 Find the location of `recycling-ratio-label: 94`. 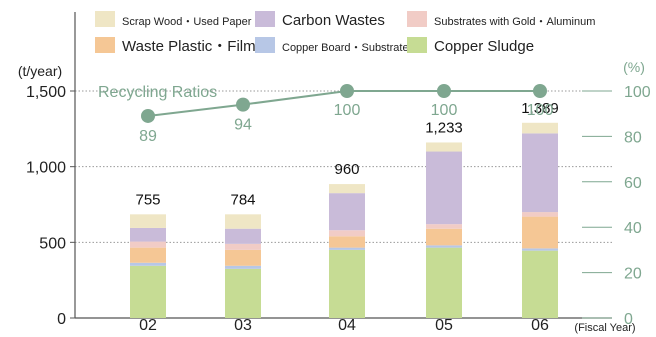

recycling-ratio-label: 94 is located at coordinates (243, 125).